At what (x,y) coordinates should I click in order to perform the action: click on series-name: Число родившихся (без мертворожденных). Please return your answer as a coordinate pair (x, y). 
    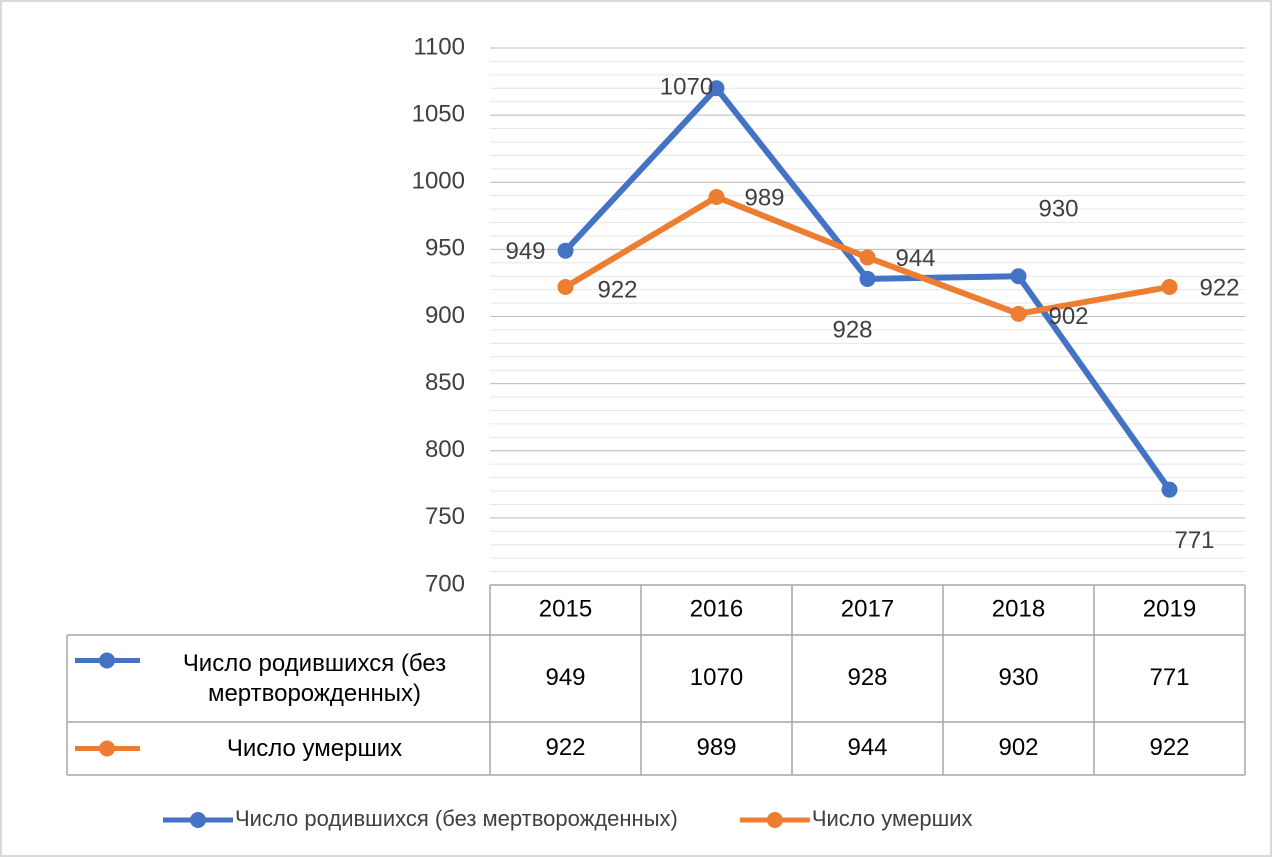
    Looking at the image, I should click on (314, 678).